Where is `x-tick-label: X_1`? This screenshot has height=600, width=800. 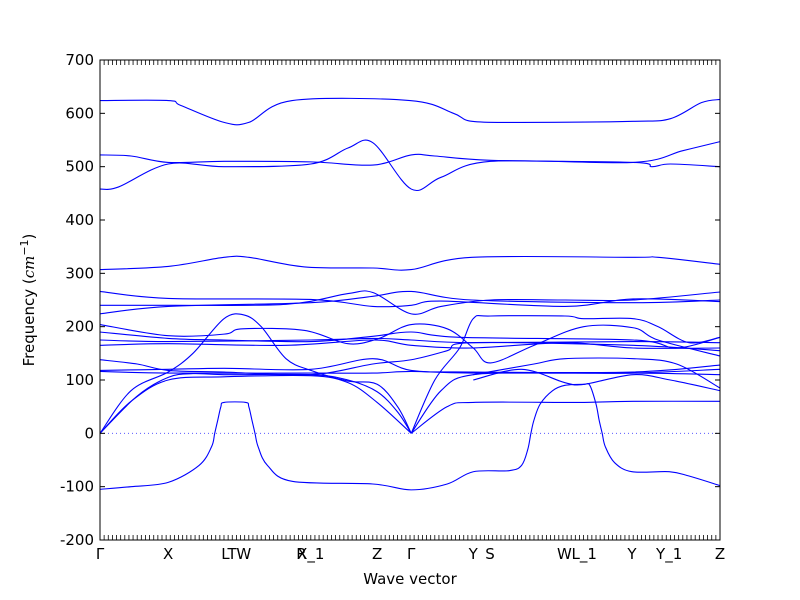 x-tick-label: X_1 is located at coordinates (310, 554).